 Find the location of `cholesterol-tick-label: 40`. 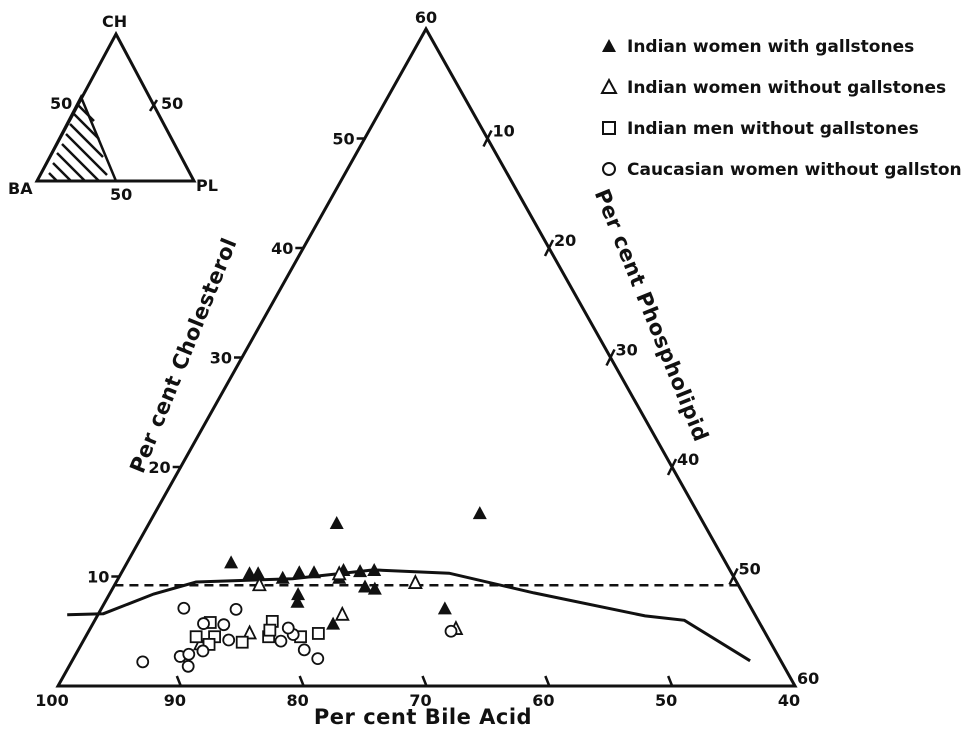

cholesterol-tick-label: 40 is located at coordinates (282, 248).